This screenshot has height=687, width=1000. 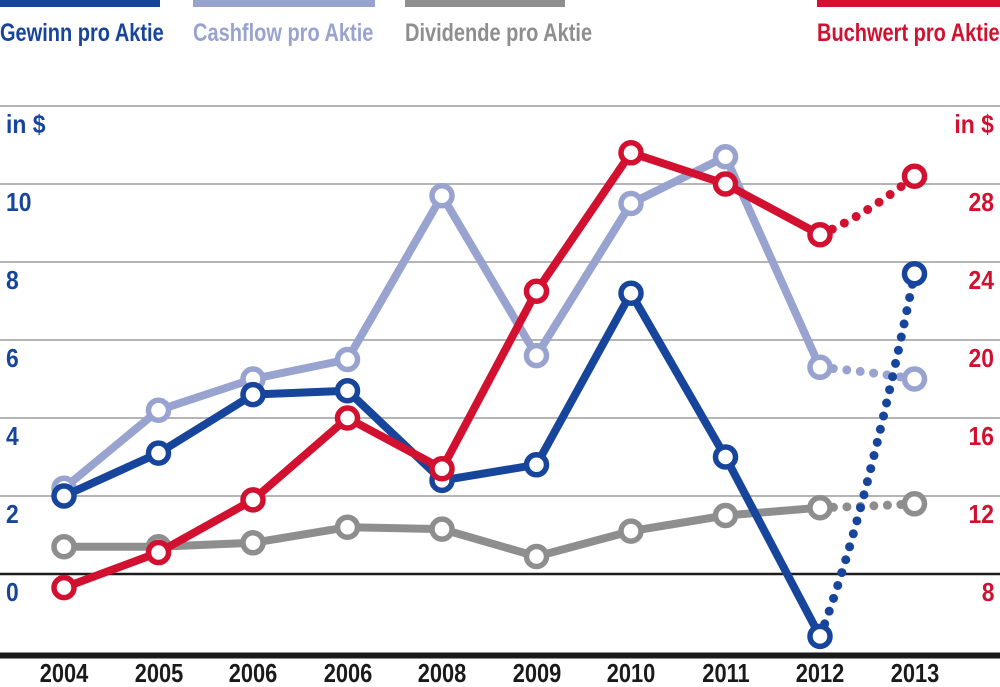 What do you see at coordinates (12, 514) in the screenshot?
I see `left-axis-tick-2: 2` at bounding box center [12, 514].